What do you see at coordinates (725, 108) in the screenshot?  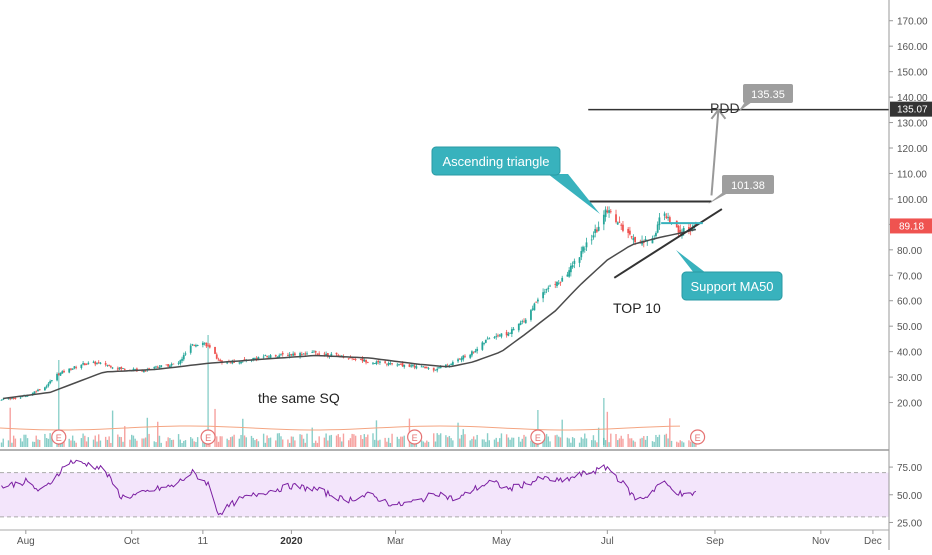 I see `pdd-label: PDD` at bounding box center [725, 108].